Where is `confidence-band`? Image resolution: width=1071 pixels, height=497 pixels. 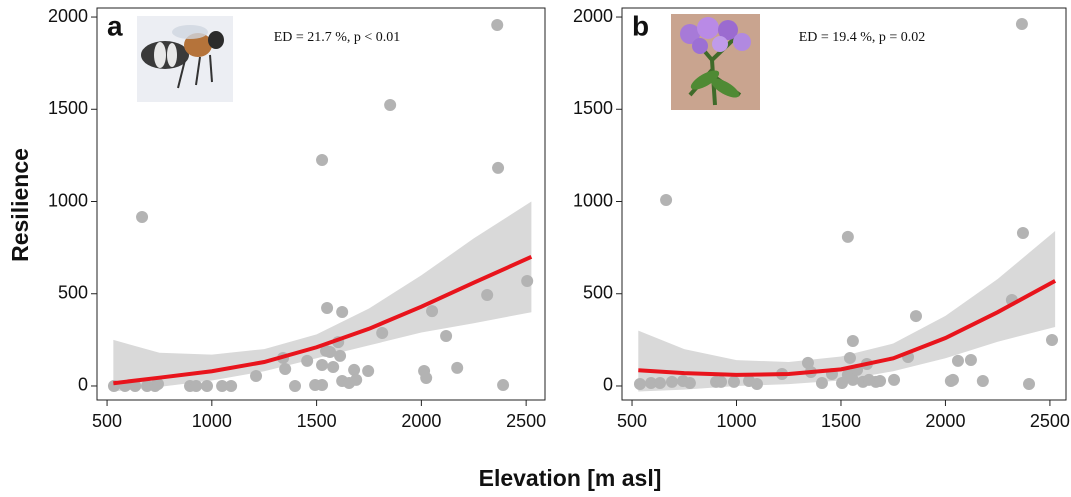 confidence-band is located at coordinates (847, 311).